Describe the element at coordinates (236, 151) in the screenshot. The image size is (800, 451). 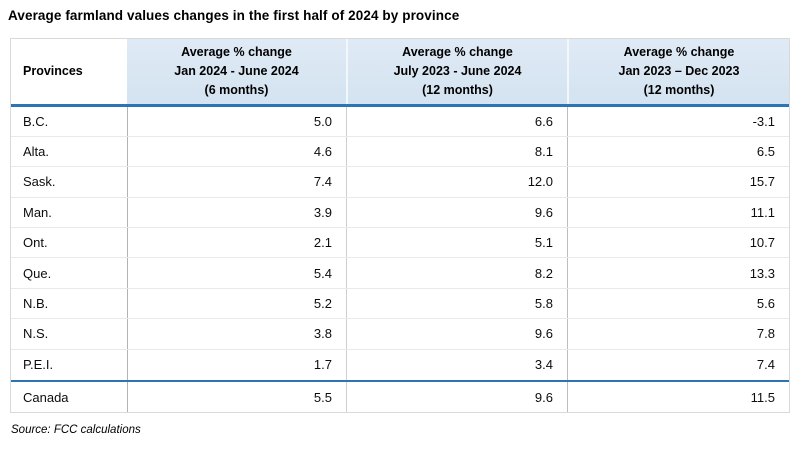
I see `value-cell: 4.6` at that location.